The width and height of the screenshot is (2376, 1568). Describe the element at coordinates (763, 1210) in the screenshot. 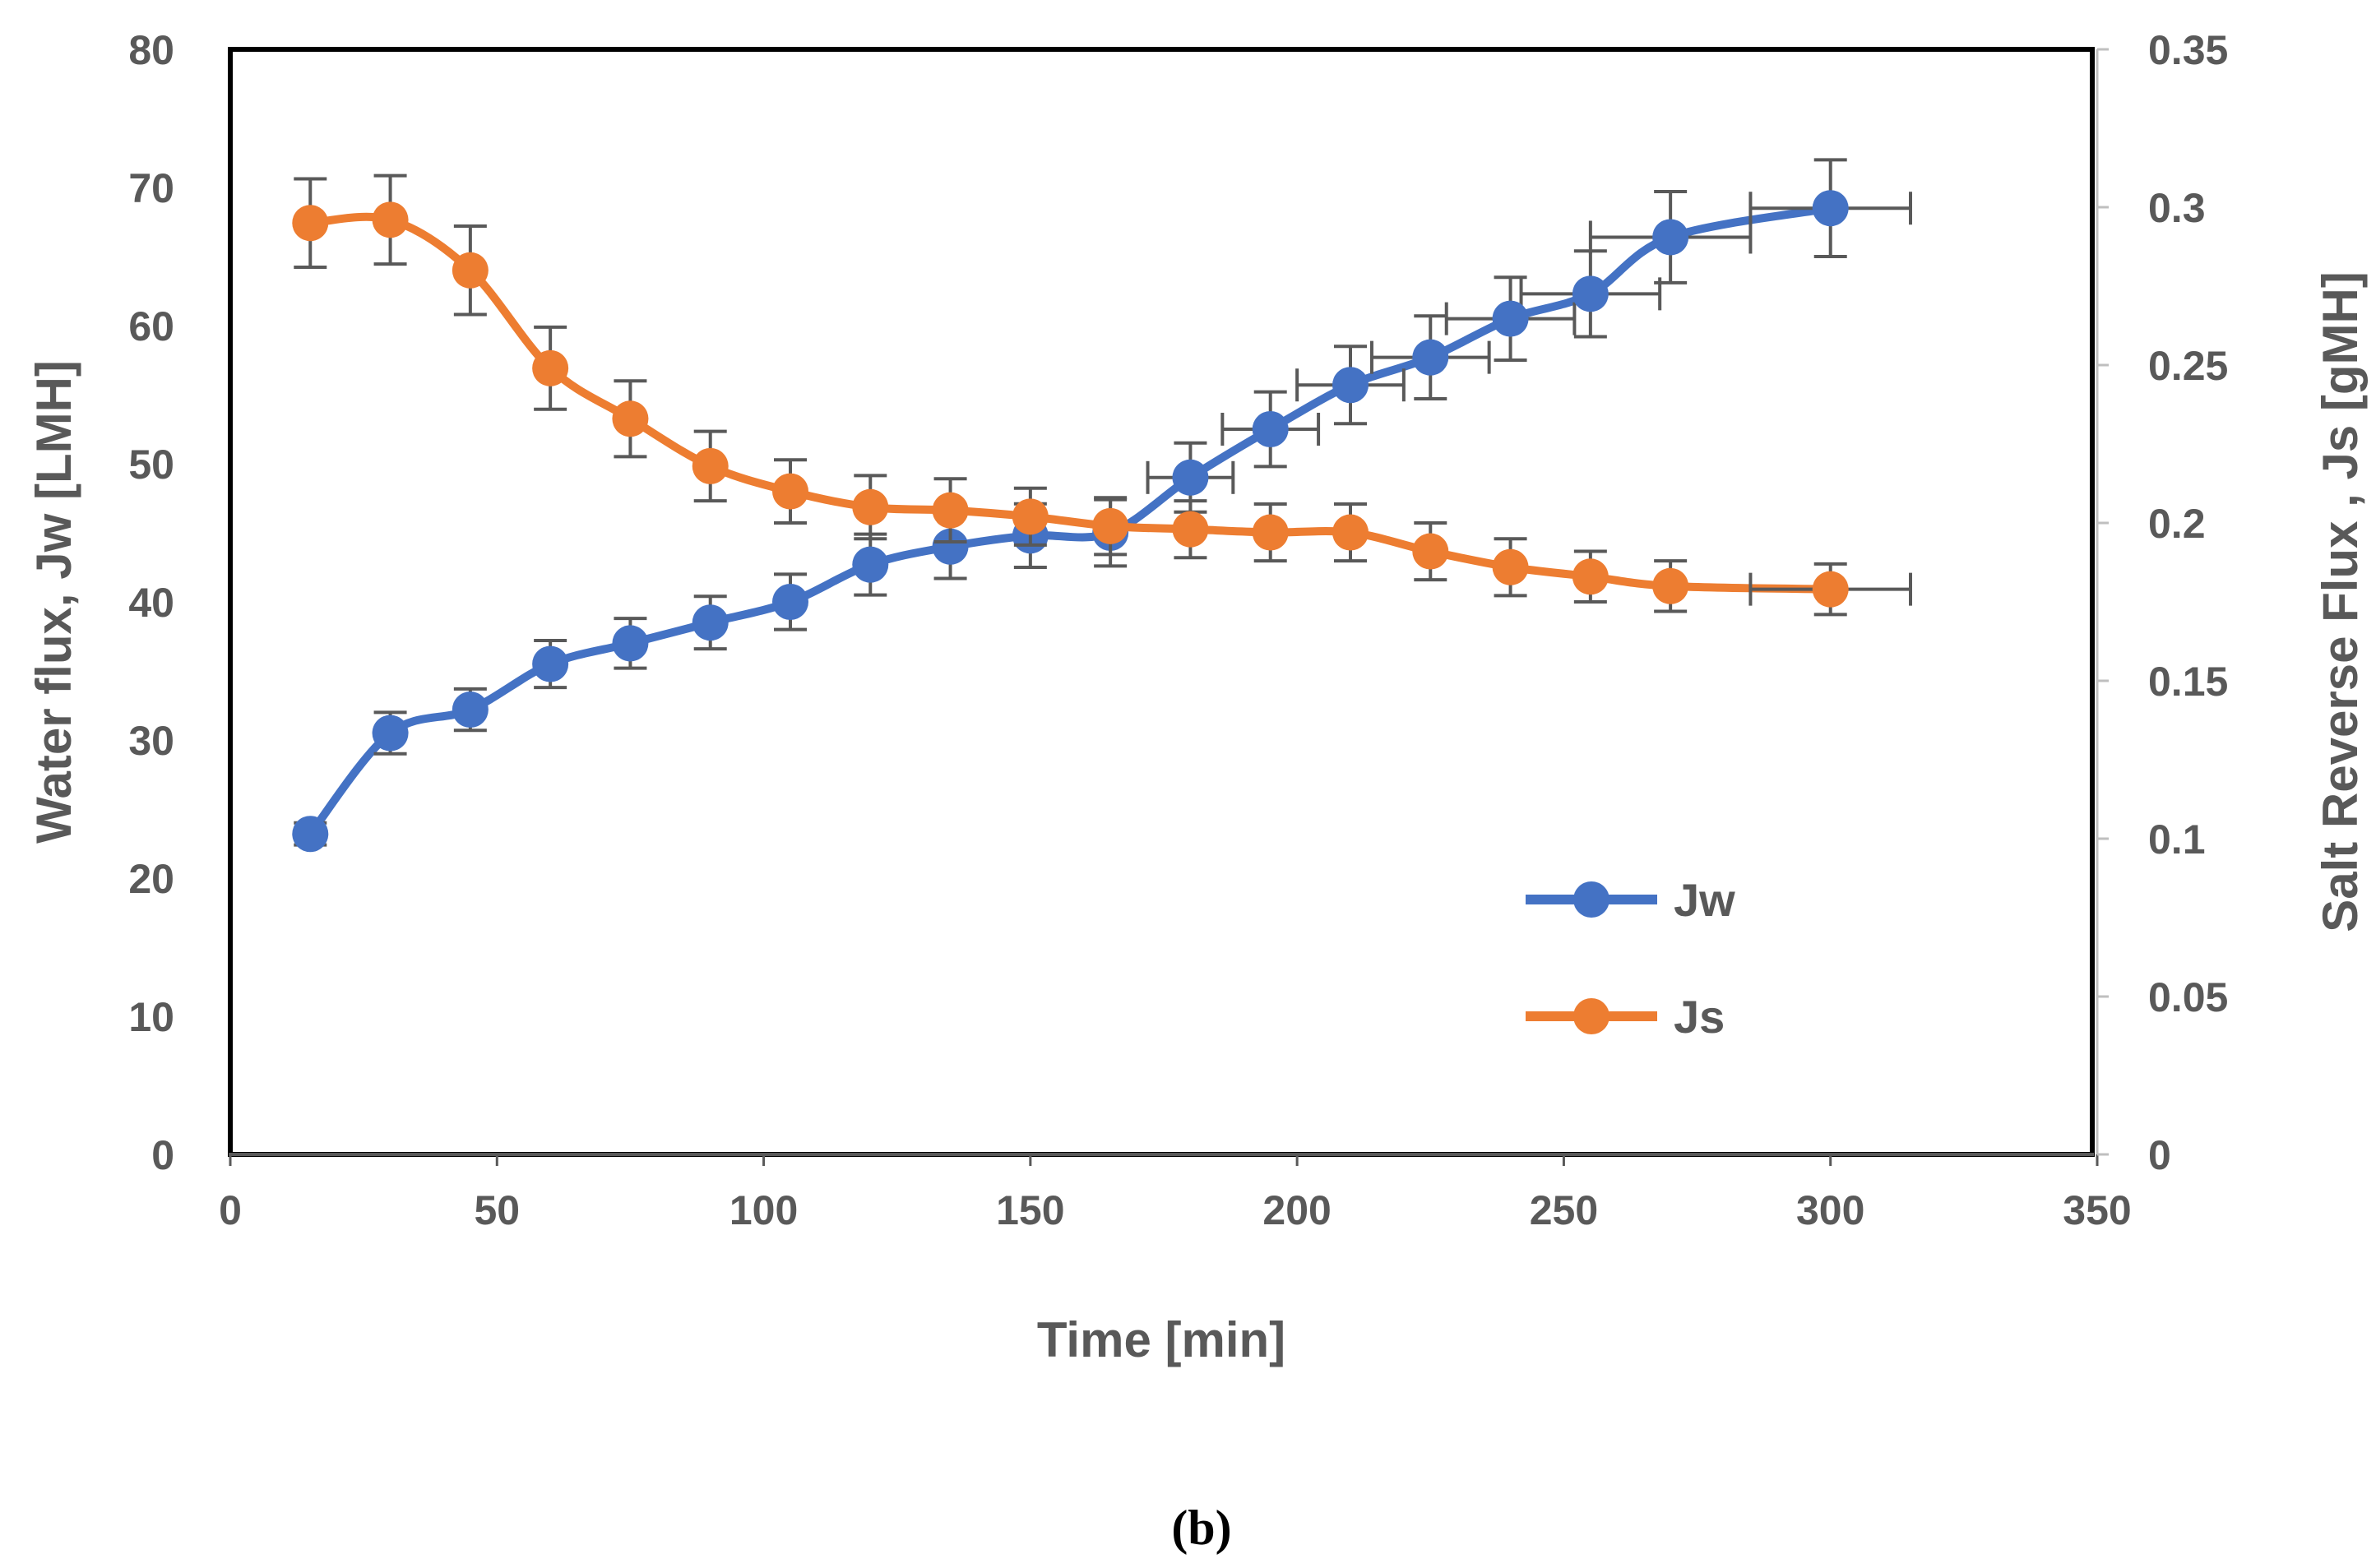

I see `x-tick-label: 100` at that location.